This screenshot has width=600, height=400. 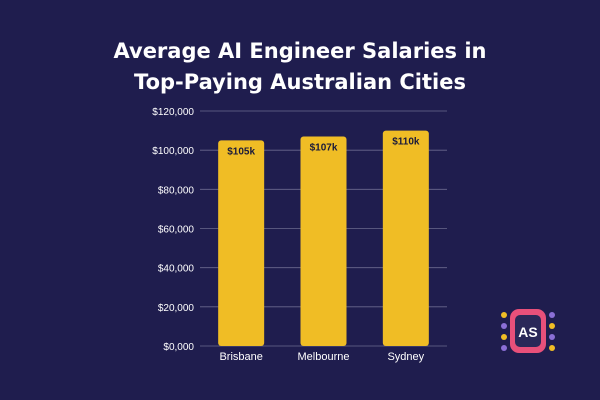 I want to click on x-tick-label: Brisbane, so click(x=240, y=357).